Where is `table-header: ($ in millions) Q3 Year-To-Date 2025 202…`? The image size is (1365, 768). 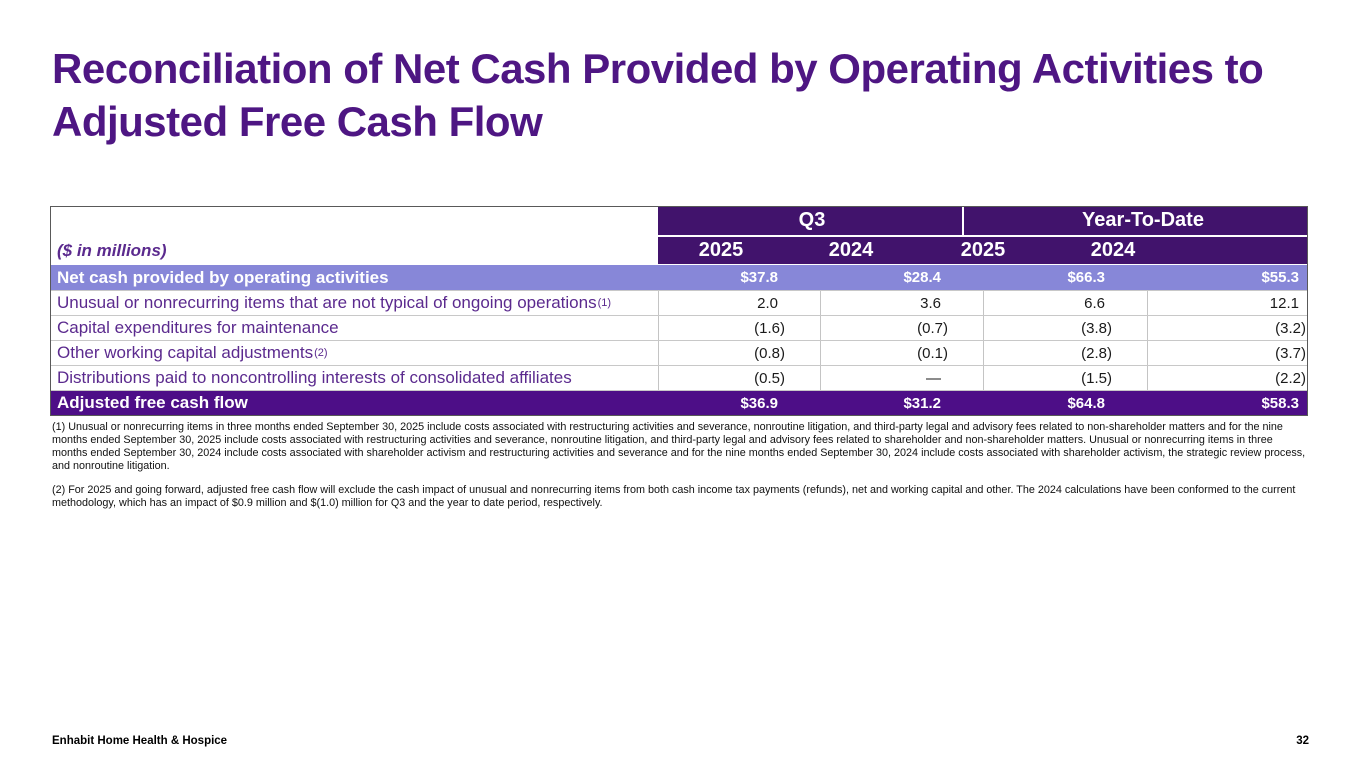
table-header: ($ in millions) Q3 Year-To-Date 2025 202… is located at coordinates (679, 236).